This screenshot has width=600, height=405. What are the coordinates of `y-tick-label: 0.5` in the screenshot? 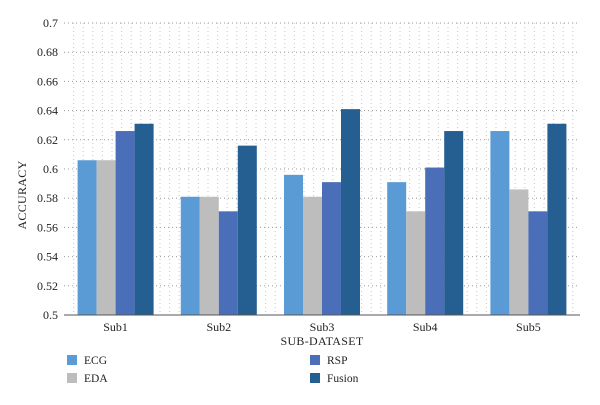 It's located at (50, 315).